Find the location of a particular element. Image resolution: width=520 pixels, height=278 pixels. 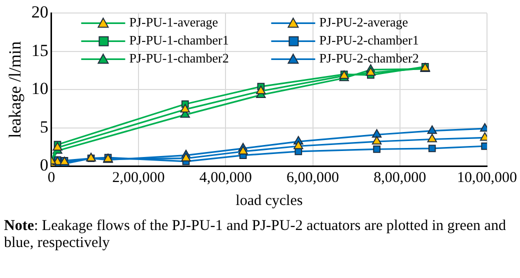

legend-label: PJ-PU-1-chamber2 is located at coordinates (179, 58).